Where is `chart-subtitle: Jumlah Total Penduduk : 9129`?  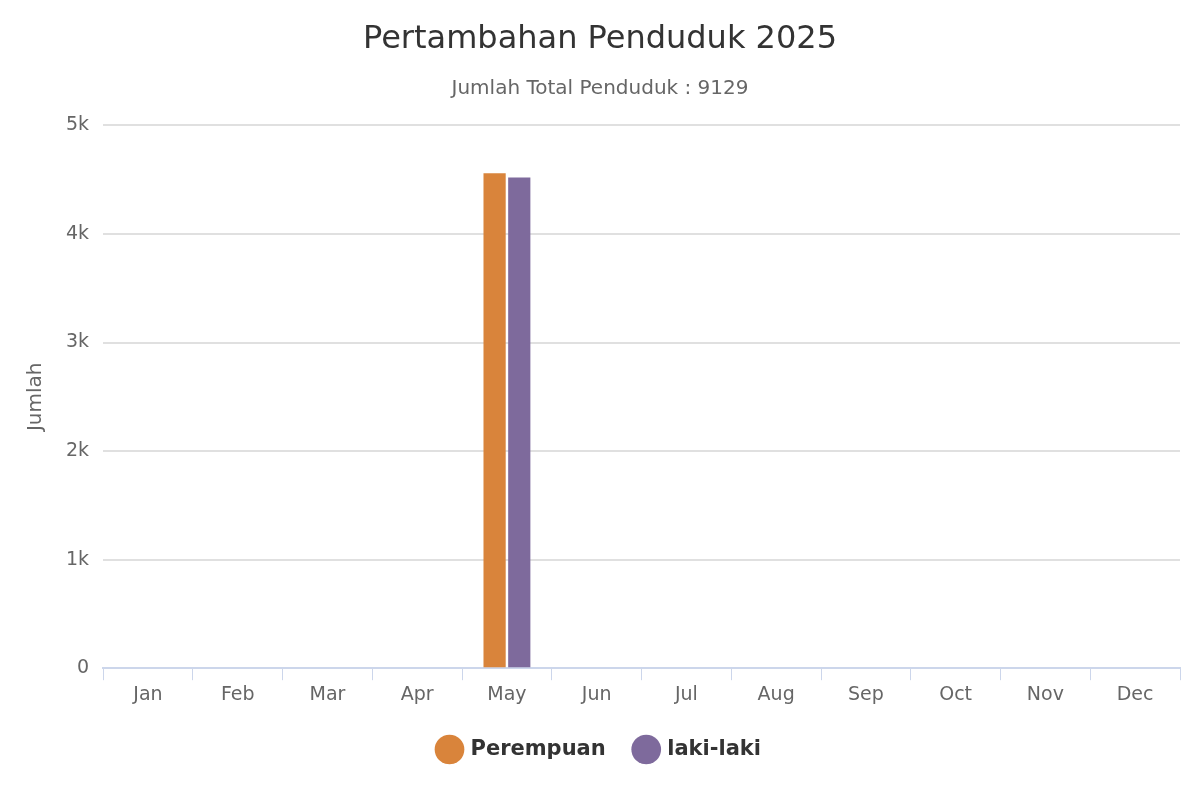
chart-subtitle: Jumlah Total Penduduk : 9129 is located at coordinates (599, 86).